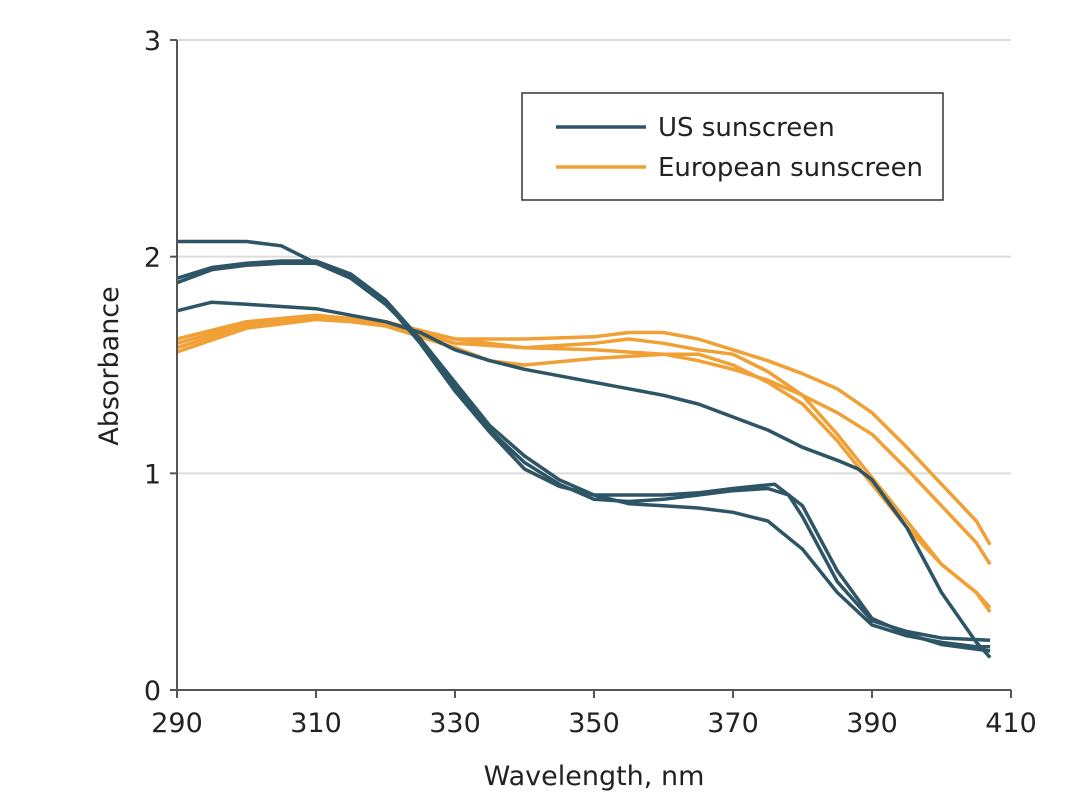  I want to click on y-tick-label: 0, so click(152, 691).